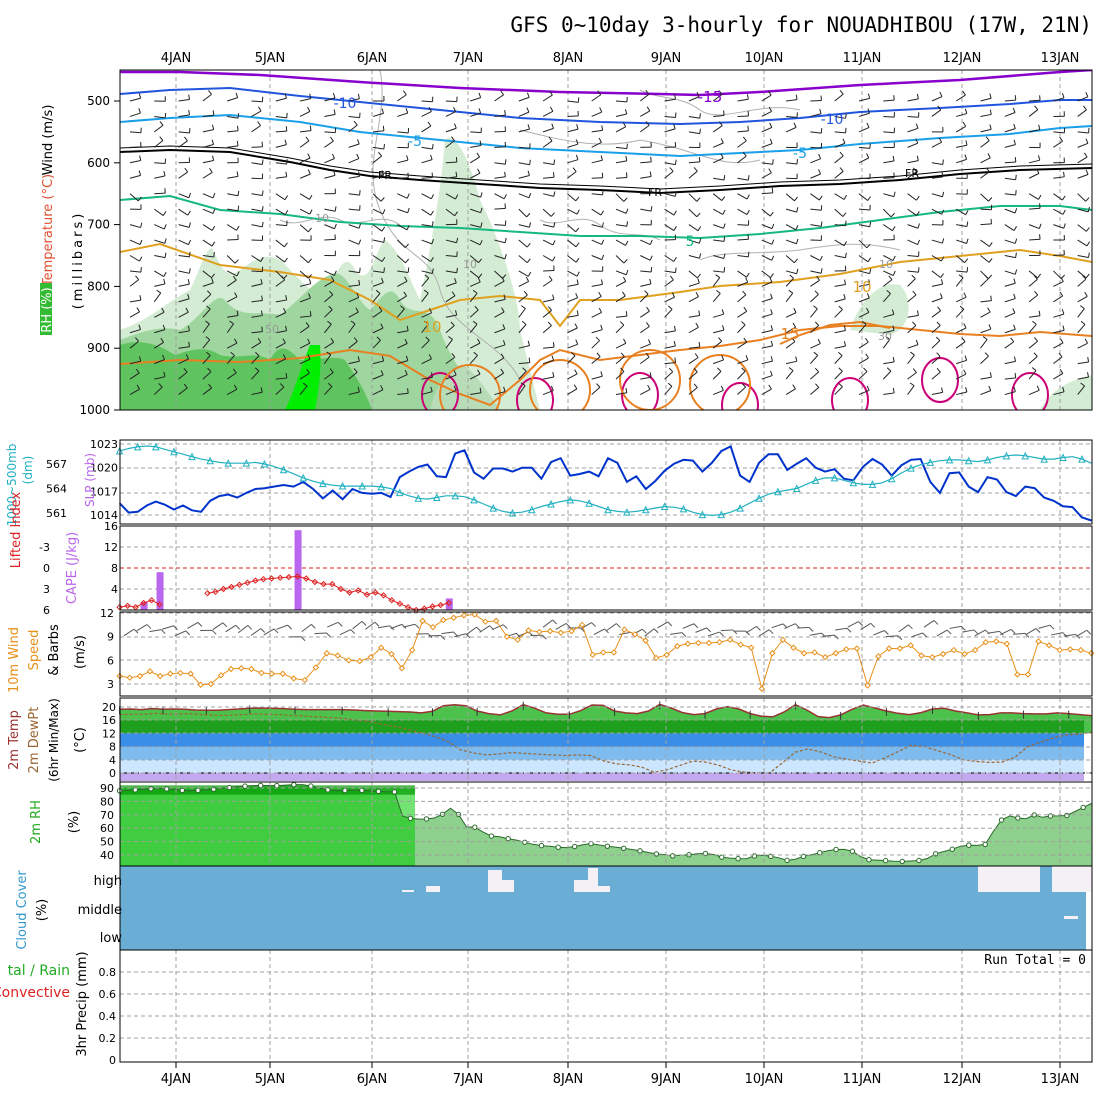  Describe the element at coordinates (764, 58) in the screenshot. I see `date-label-top-10JAN: 10JAN` at that location.